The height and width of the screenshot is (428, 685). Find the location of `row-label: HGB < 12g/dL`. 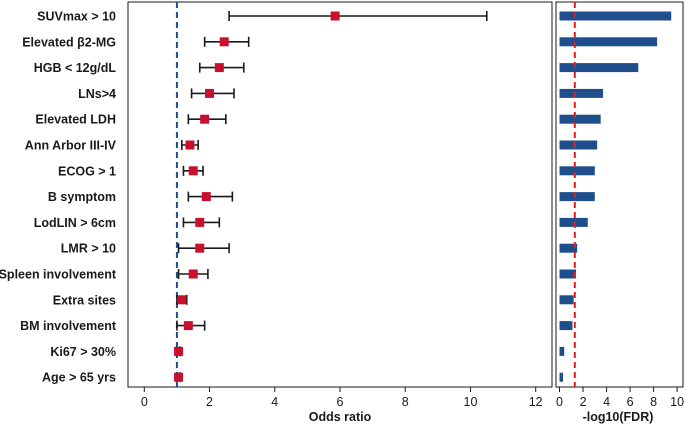

row-label: HGB < 12g/dL is located at coordinates (75, 68).